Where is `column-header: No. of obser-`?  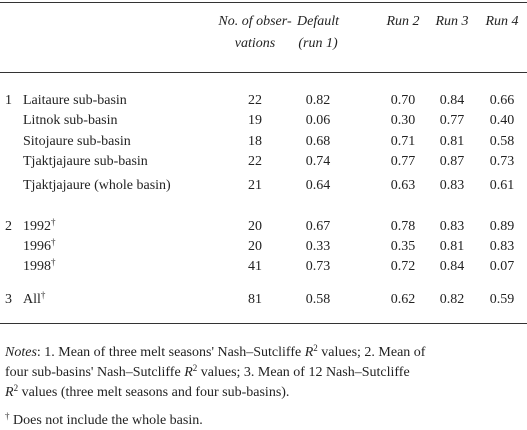
column-header: No. of obser- is located at coordinates (255, 21).